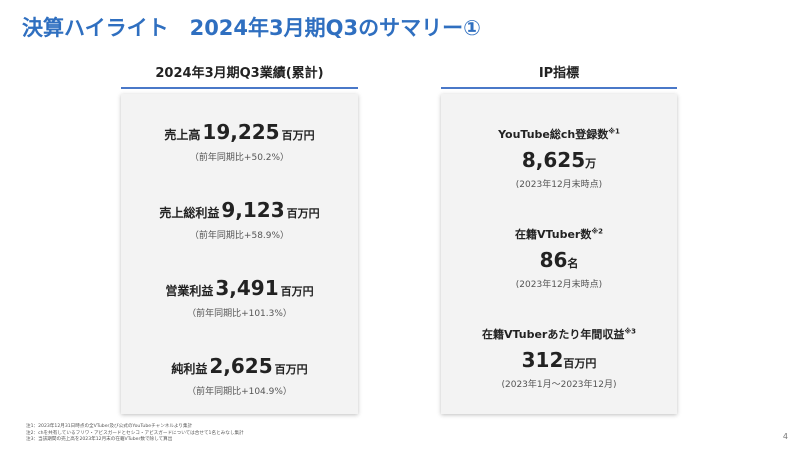 The image size is (800, 452). Describe the element at coordinates (630, 331) in the screenshot. I see `ip-footnote-mark: ※3` at that location.